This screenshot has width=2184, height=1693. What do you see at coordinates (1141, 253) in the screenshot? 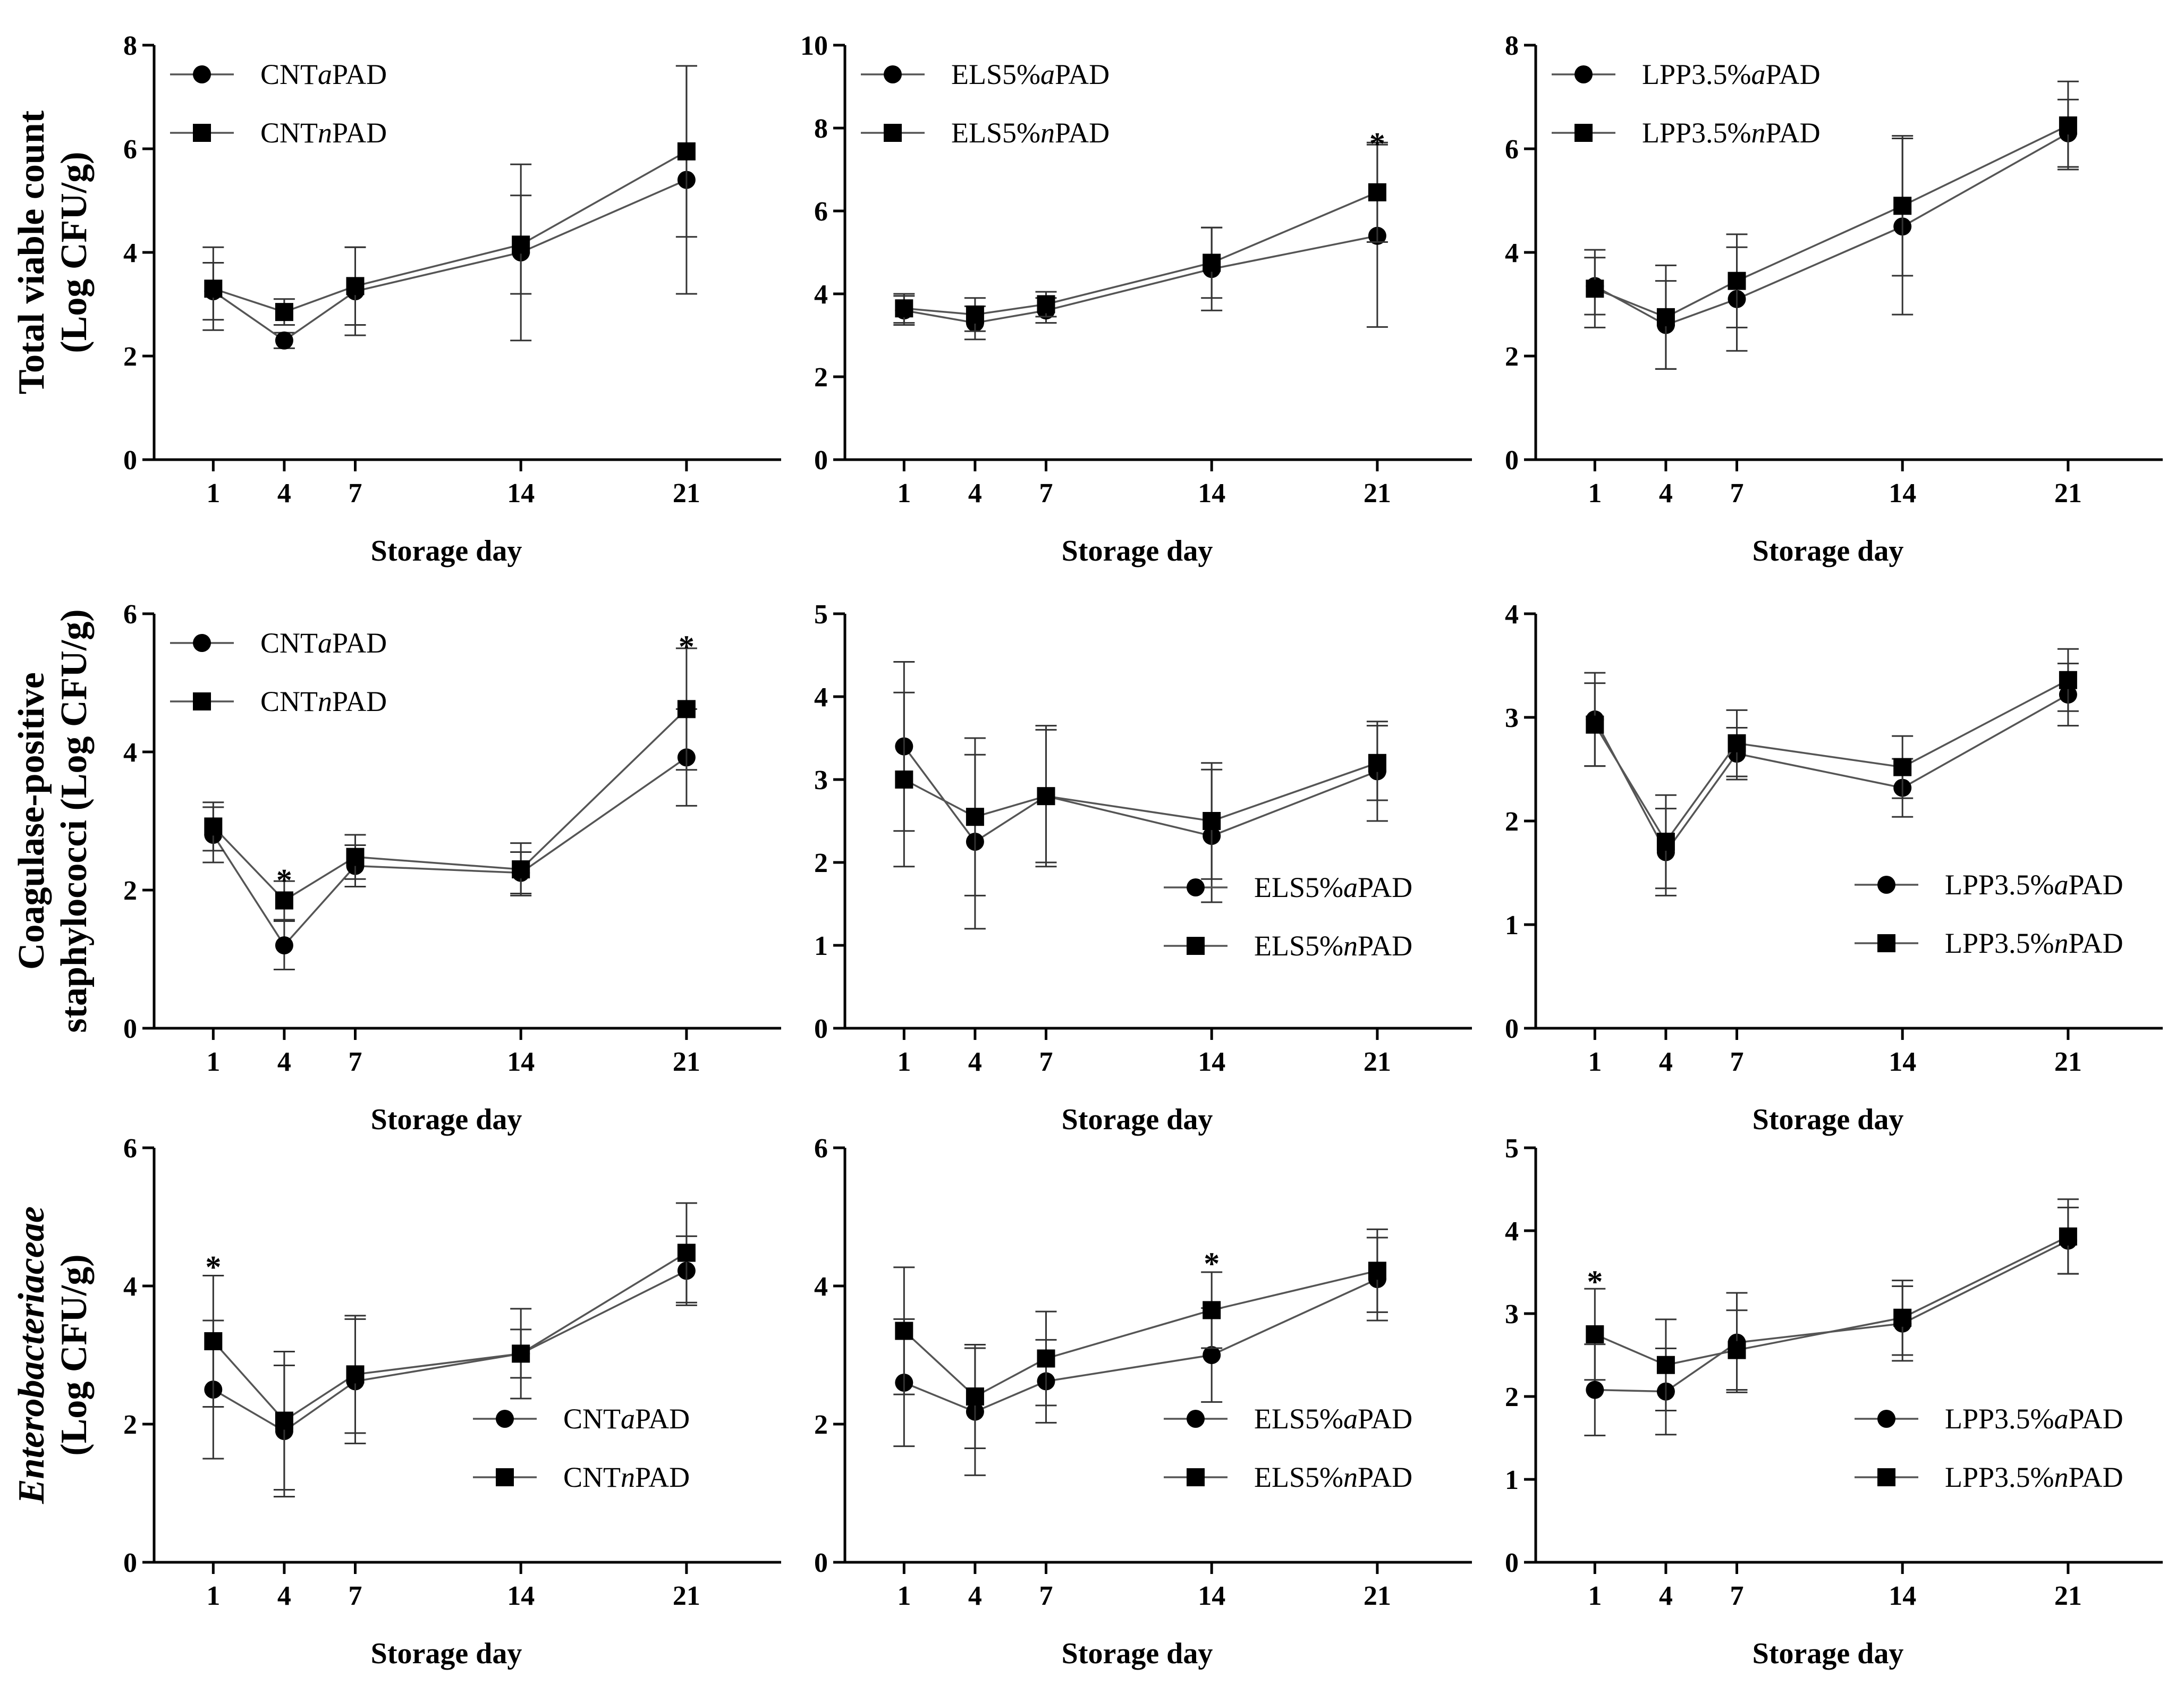
I see `series-line` at bounding box center [1141, 253].